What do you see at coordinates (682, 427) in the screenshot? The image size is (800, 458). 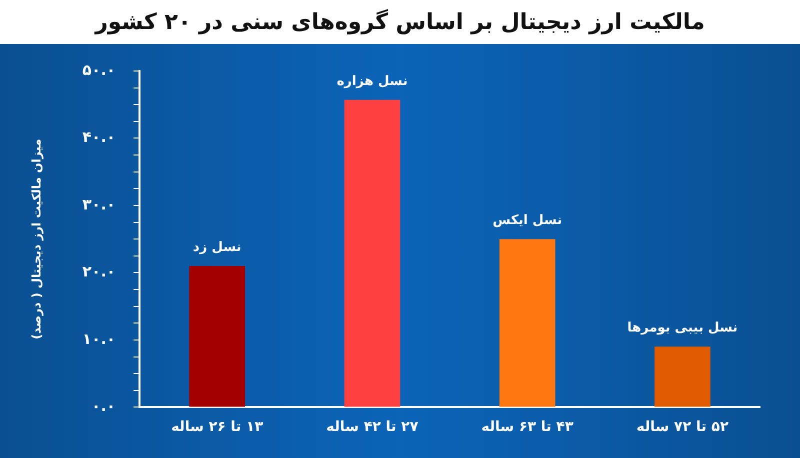 I see `x-tick-label: ۵۲ تا ۷۲ ساله` at bounding box center [682, 427].